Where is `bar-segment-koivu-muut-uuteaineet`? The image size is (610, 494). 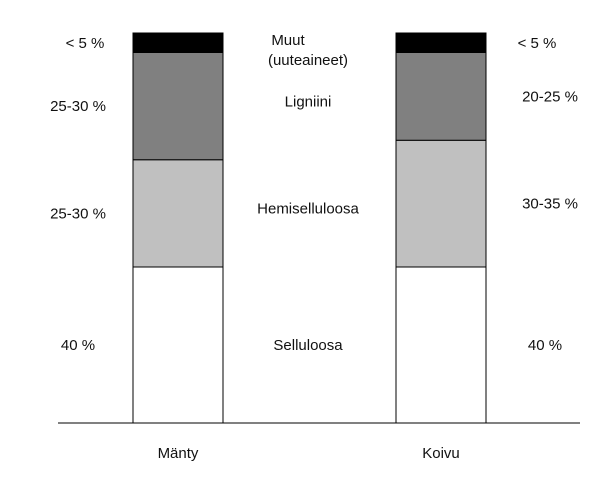
bar-segment-koivu-muut-uuteaineet is located at coordinates (441, 42).